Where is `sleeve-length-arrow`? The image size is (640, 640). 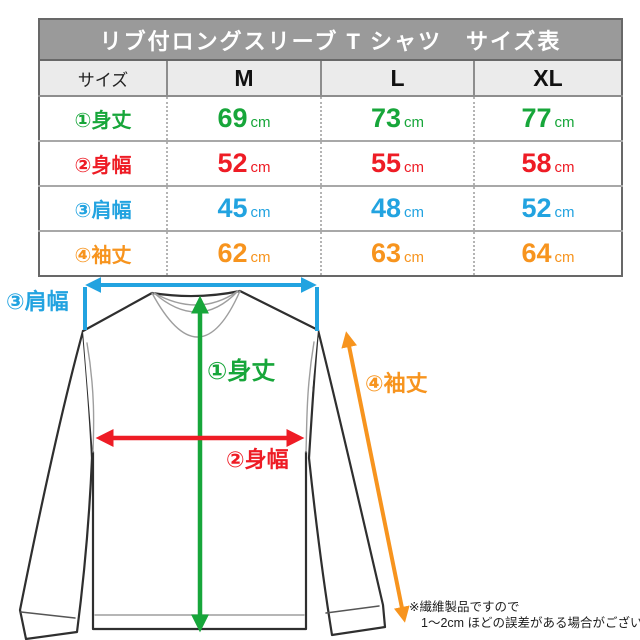
sleeve-length-arrow is located at coordinates (375, 477).